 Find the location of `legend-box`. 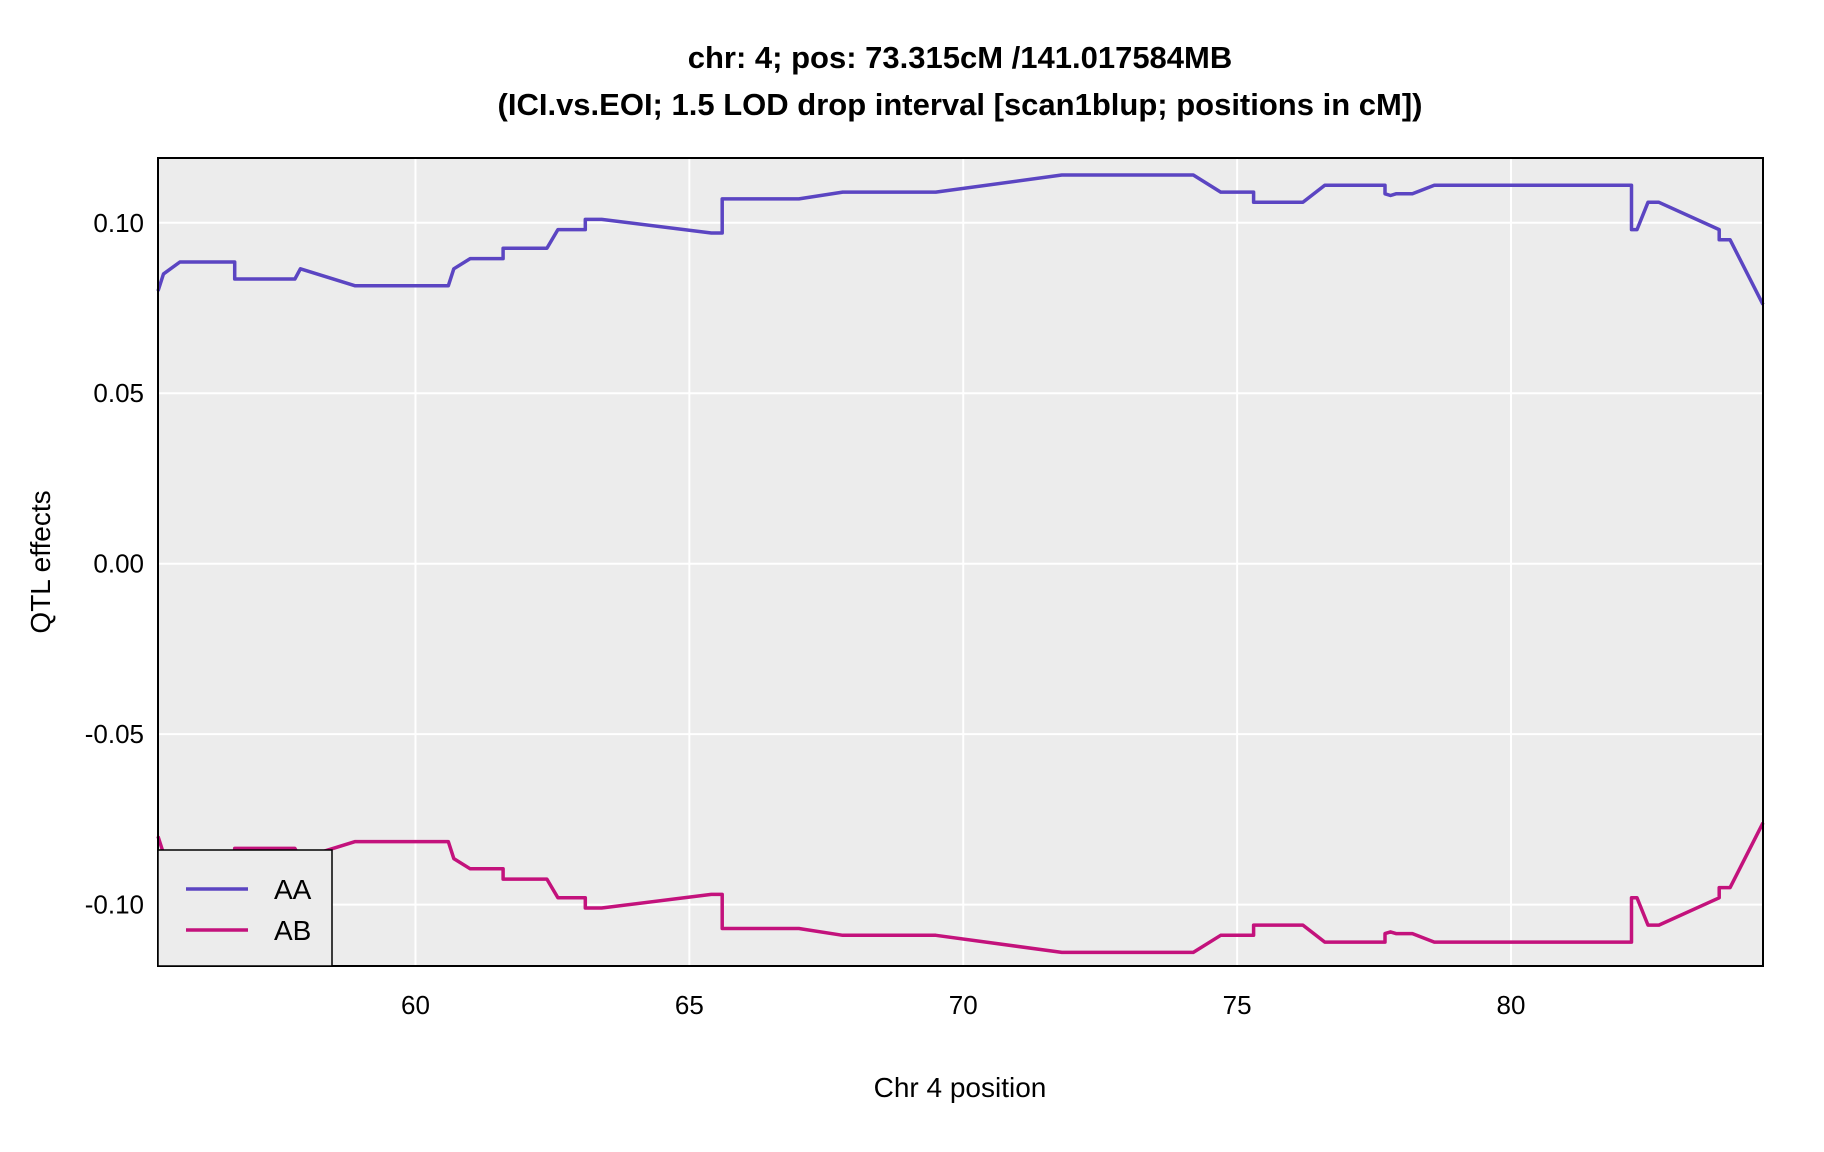

legend-box is located at coordinates (245, 908).